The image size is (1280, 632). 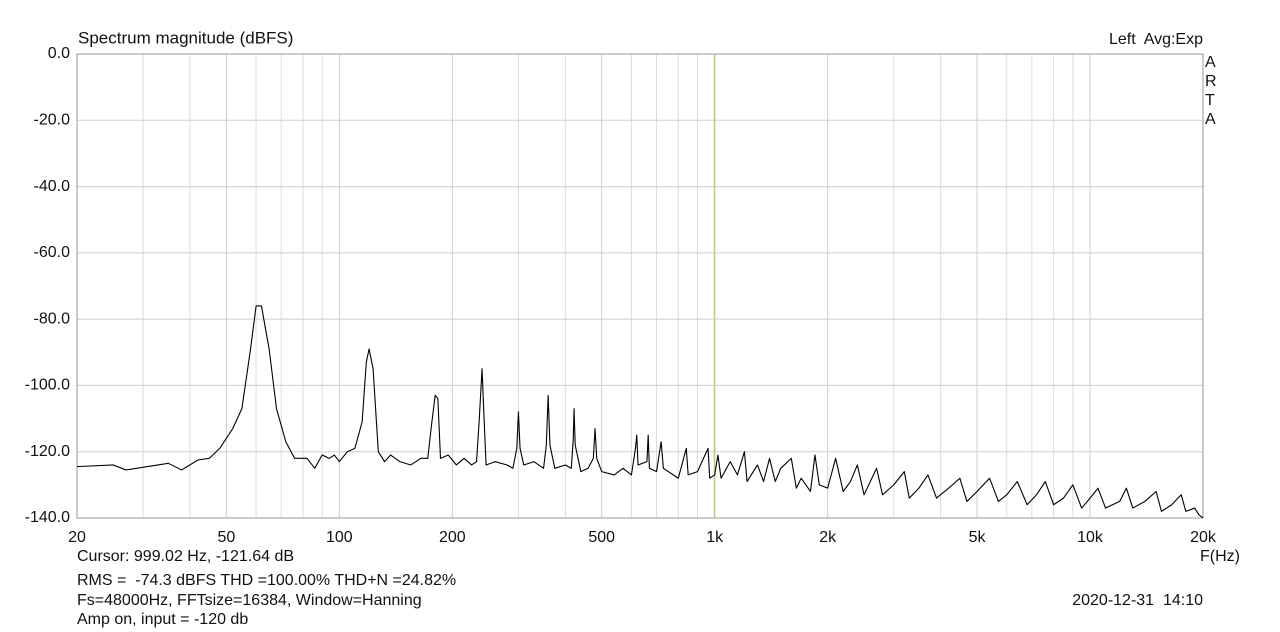 What do you see at coordinates (1137, 600) in the screenshot?
I see `timestamp: 2020-12-31 14:10` at bounding box center [1137, 600].